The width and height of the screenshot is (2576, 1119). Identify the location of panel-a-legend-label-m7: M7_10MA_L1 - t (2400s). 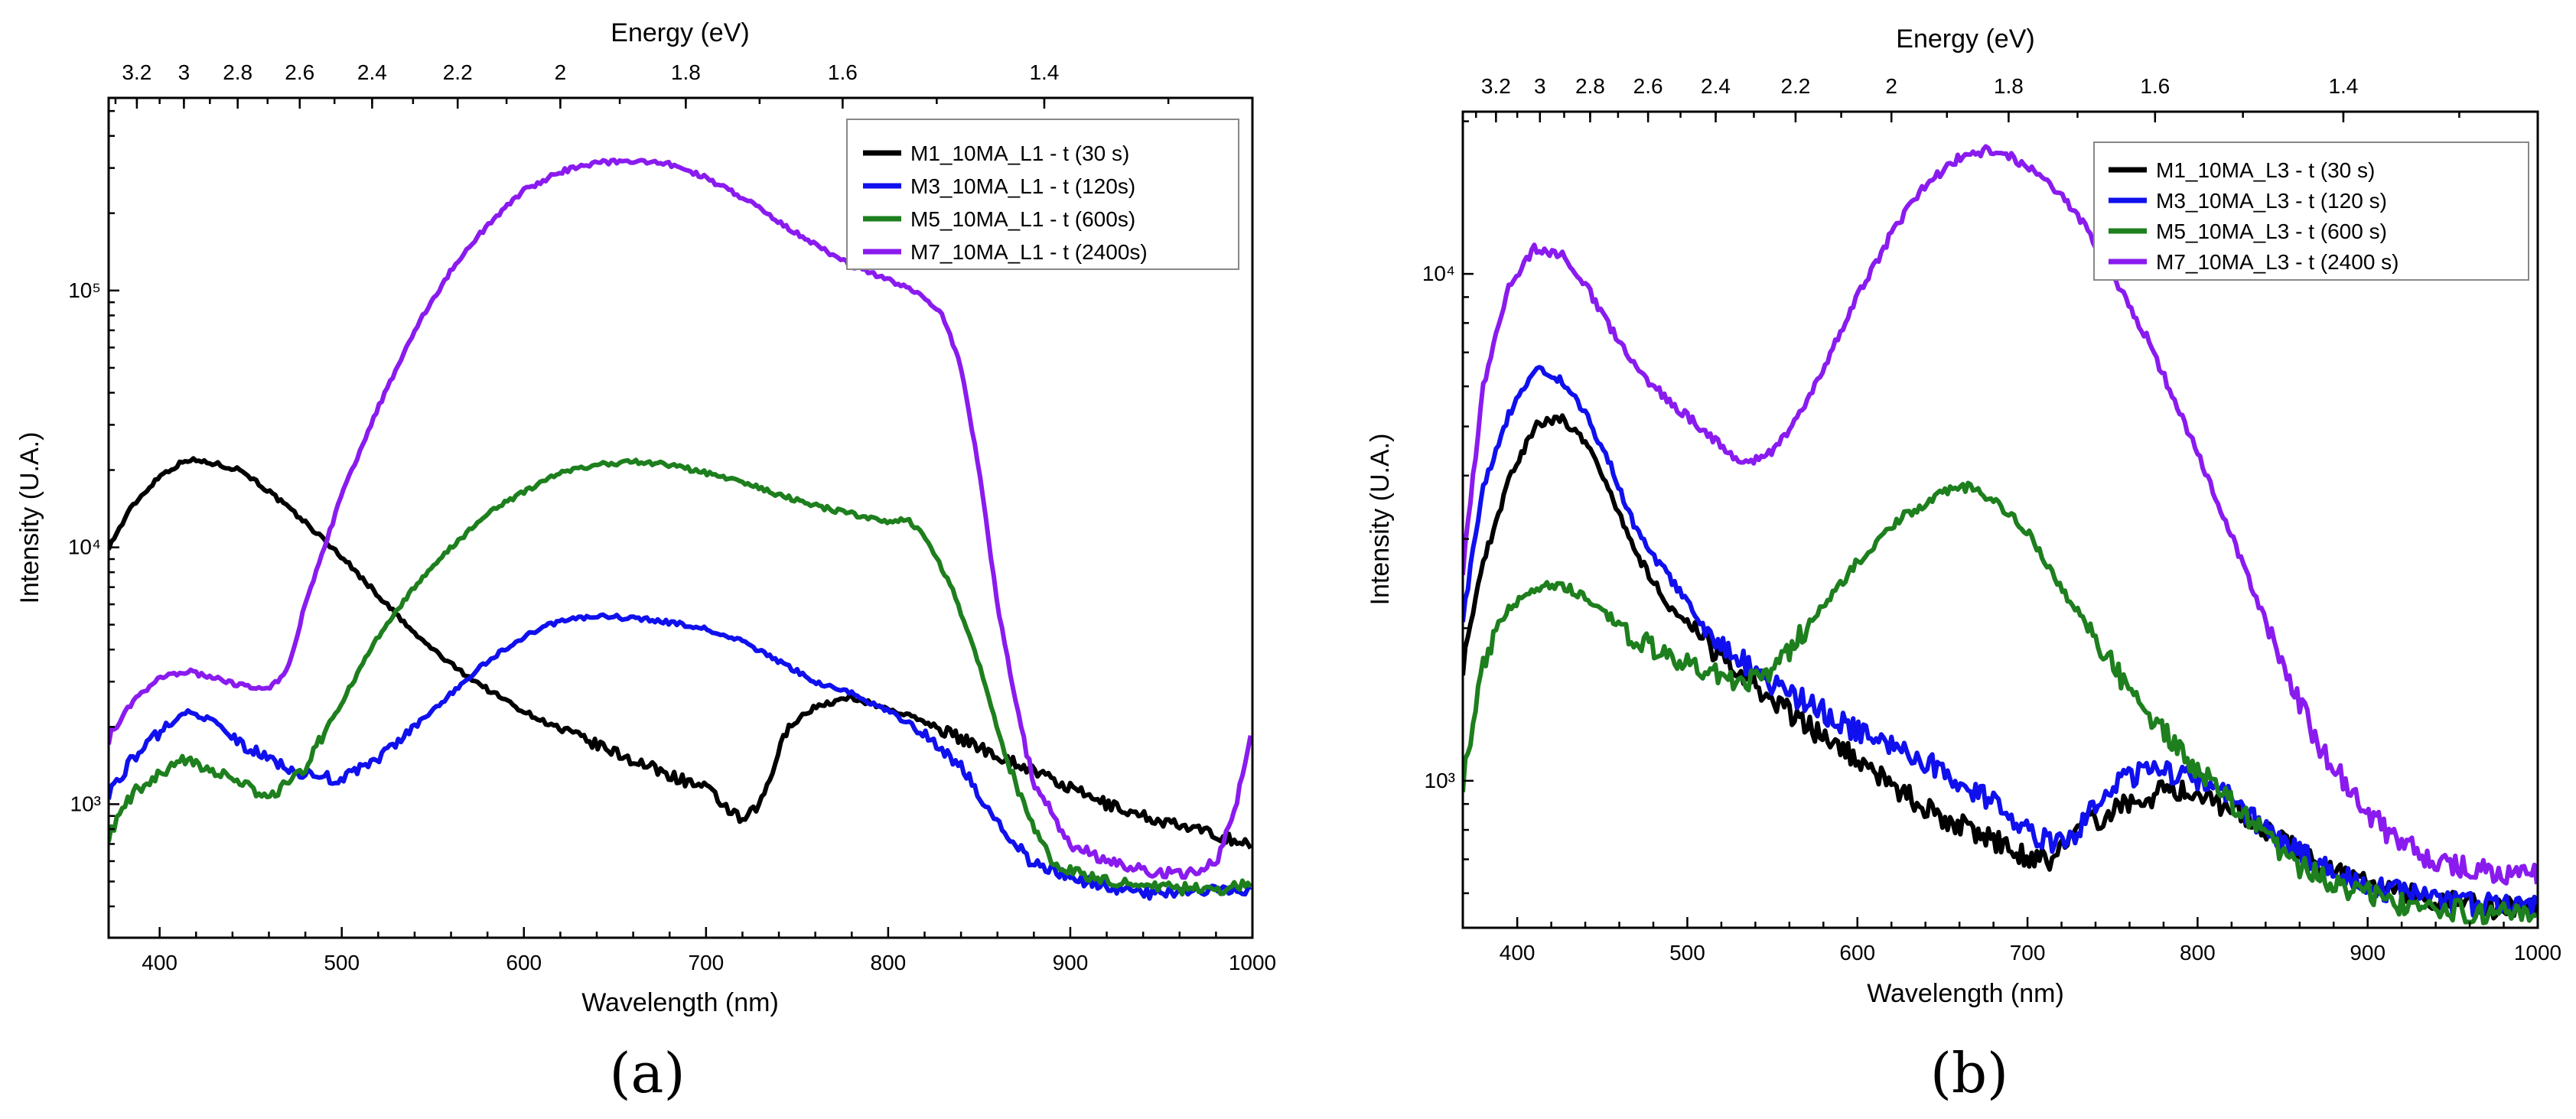
(1029, 252).